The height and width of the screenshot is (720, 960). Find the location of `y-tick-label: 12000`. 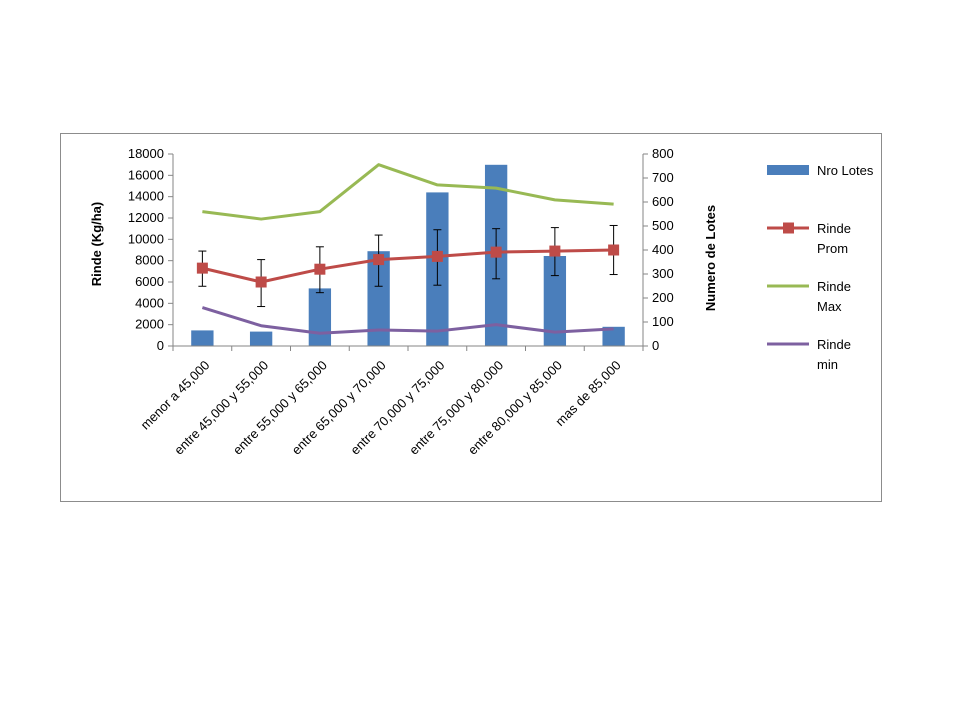

y-tick-label: 12000 is located at coordinates (146, 217).